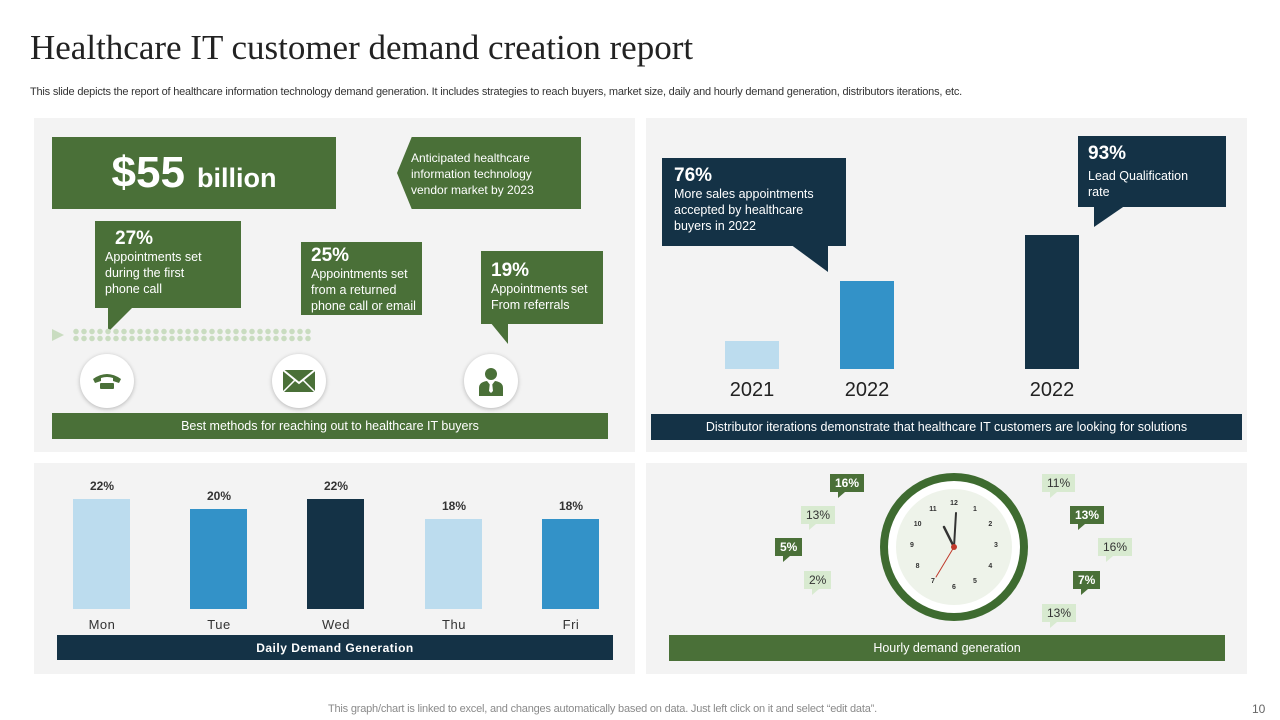 This screenshot has height=720, width=1280. I want to click on daily-bar-fri, so click(570, 564).